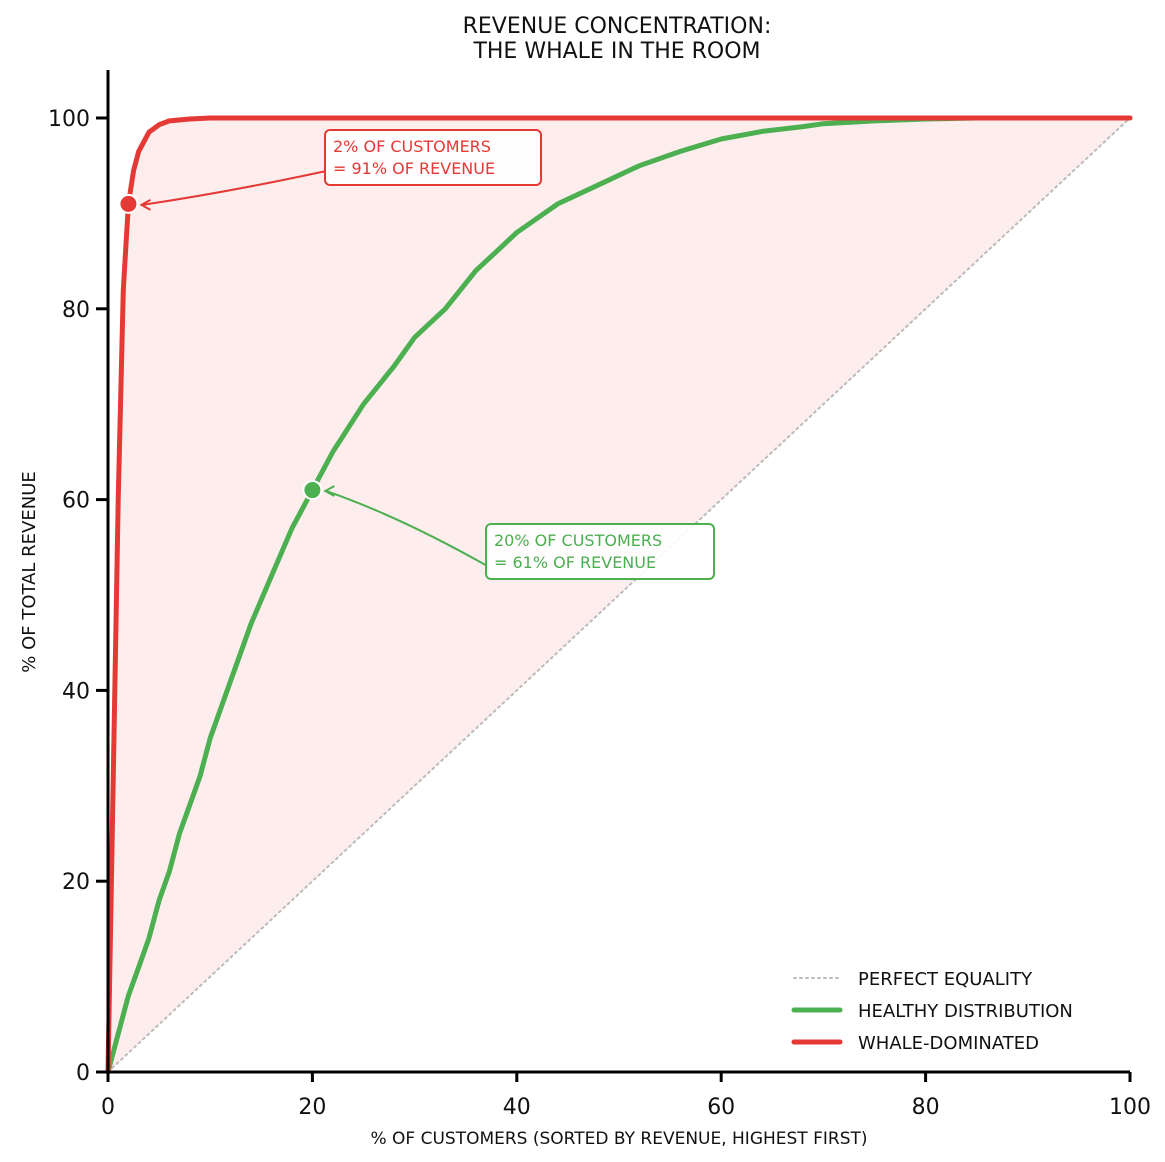 Image resolution: width=1165 pixels, height=1162 pixels. What do you see at coordinates (517, 1107) in the screenshot?
I see `x-tick-label: 40` at bounding box center [517, 1107].